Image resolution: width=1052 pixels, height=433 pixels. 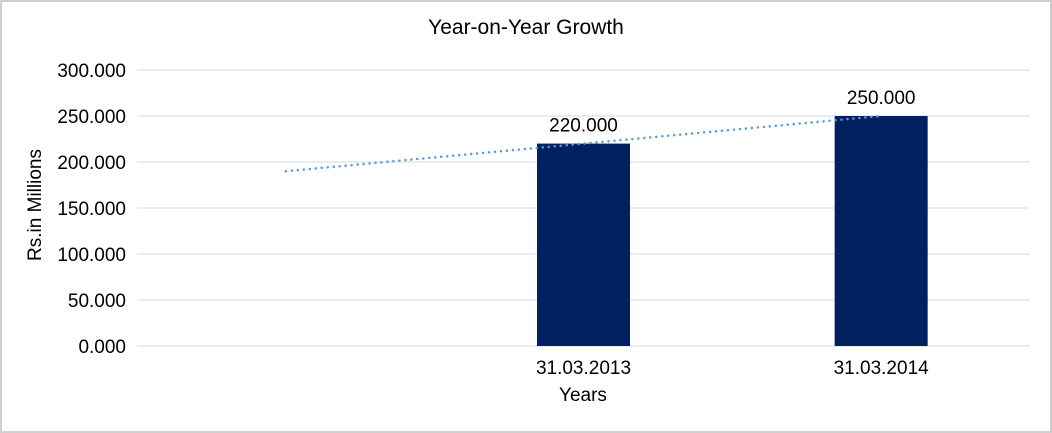 I want to click on x-axis-title: Years, so click(x=583, y=395).